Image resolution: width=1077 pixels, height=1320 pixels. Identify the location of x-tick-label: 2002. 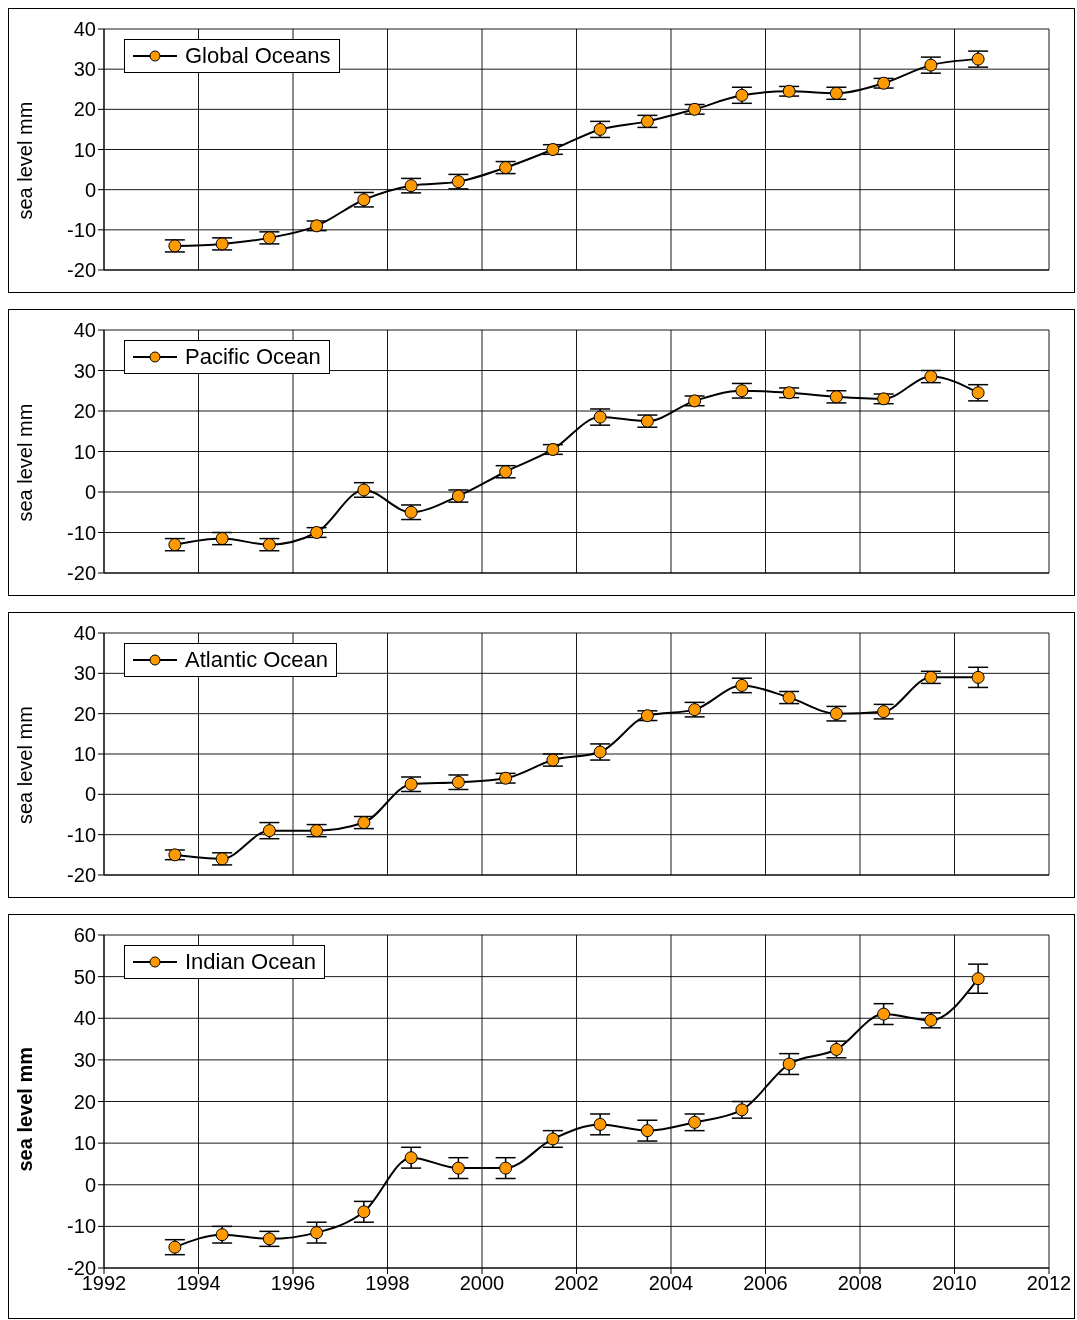
(576, 1283).